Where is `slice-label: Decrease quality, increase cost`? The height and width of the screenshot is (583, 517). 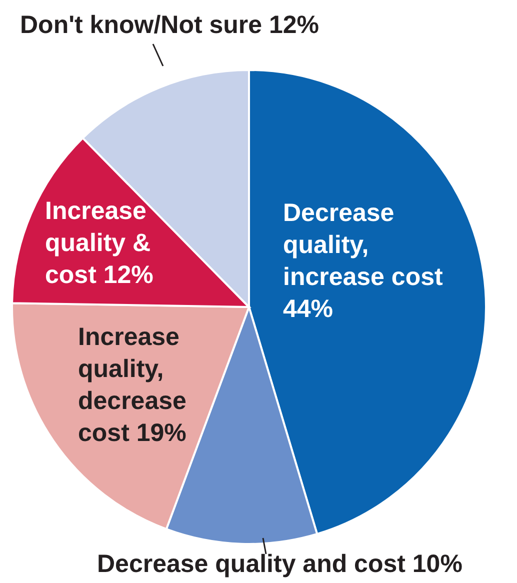 slice-label: Decrease quality, increase cost is located at coordinates (363, 245).